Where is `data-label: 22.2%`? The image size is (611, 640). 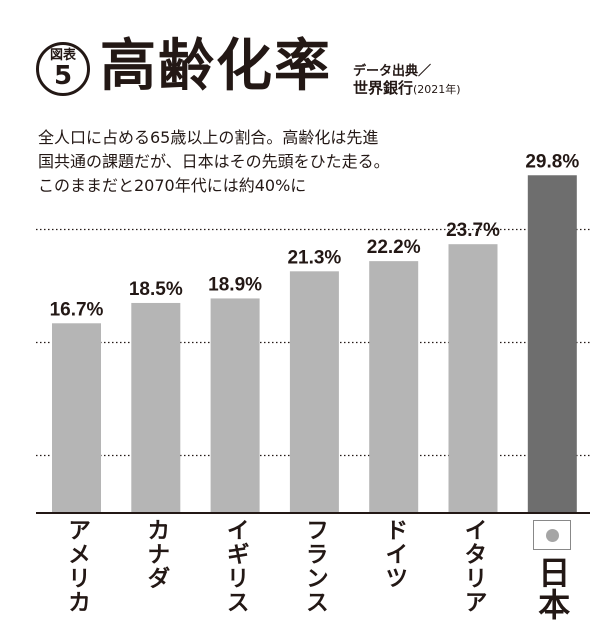 data-label: 22.2% is located at coordinates (394, 247).